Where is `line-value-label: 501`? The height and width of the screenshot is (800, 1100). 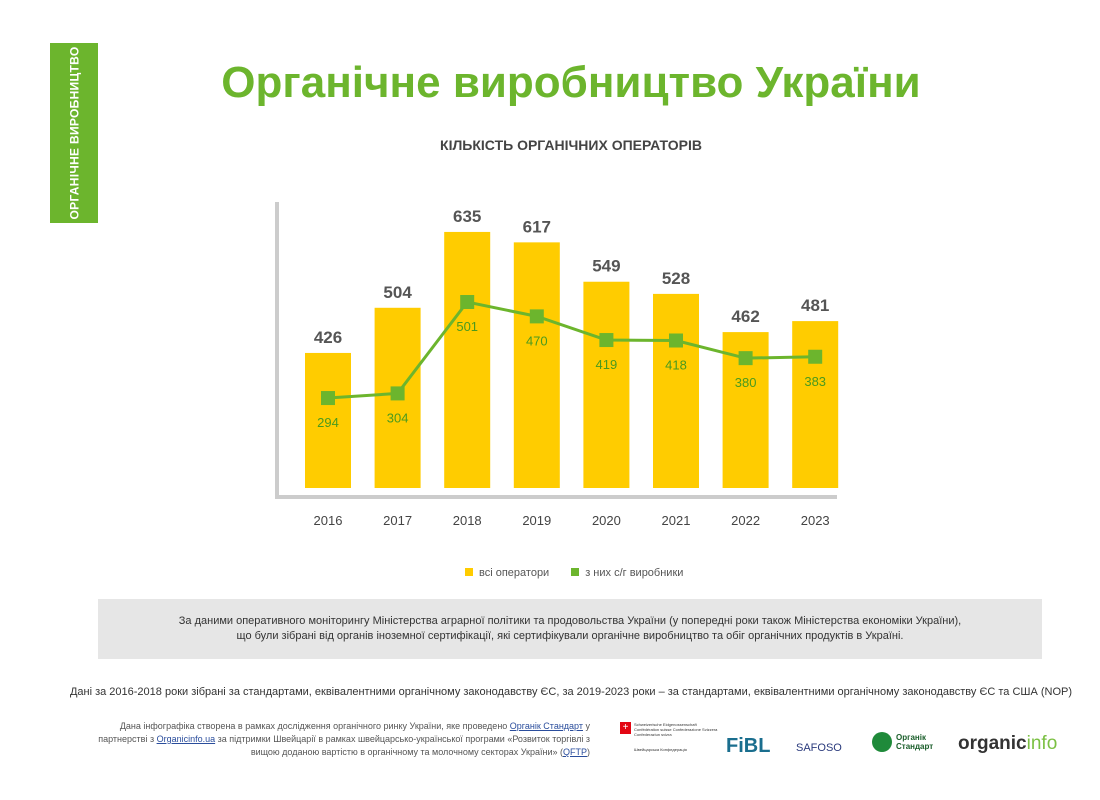
line-value-label: 501 is located at coordinates (467, 326).